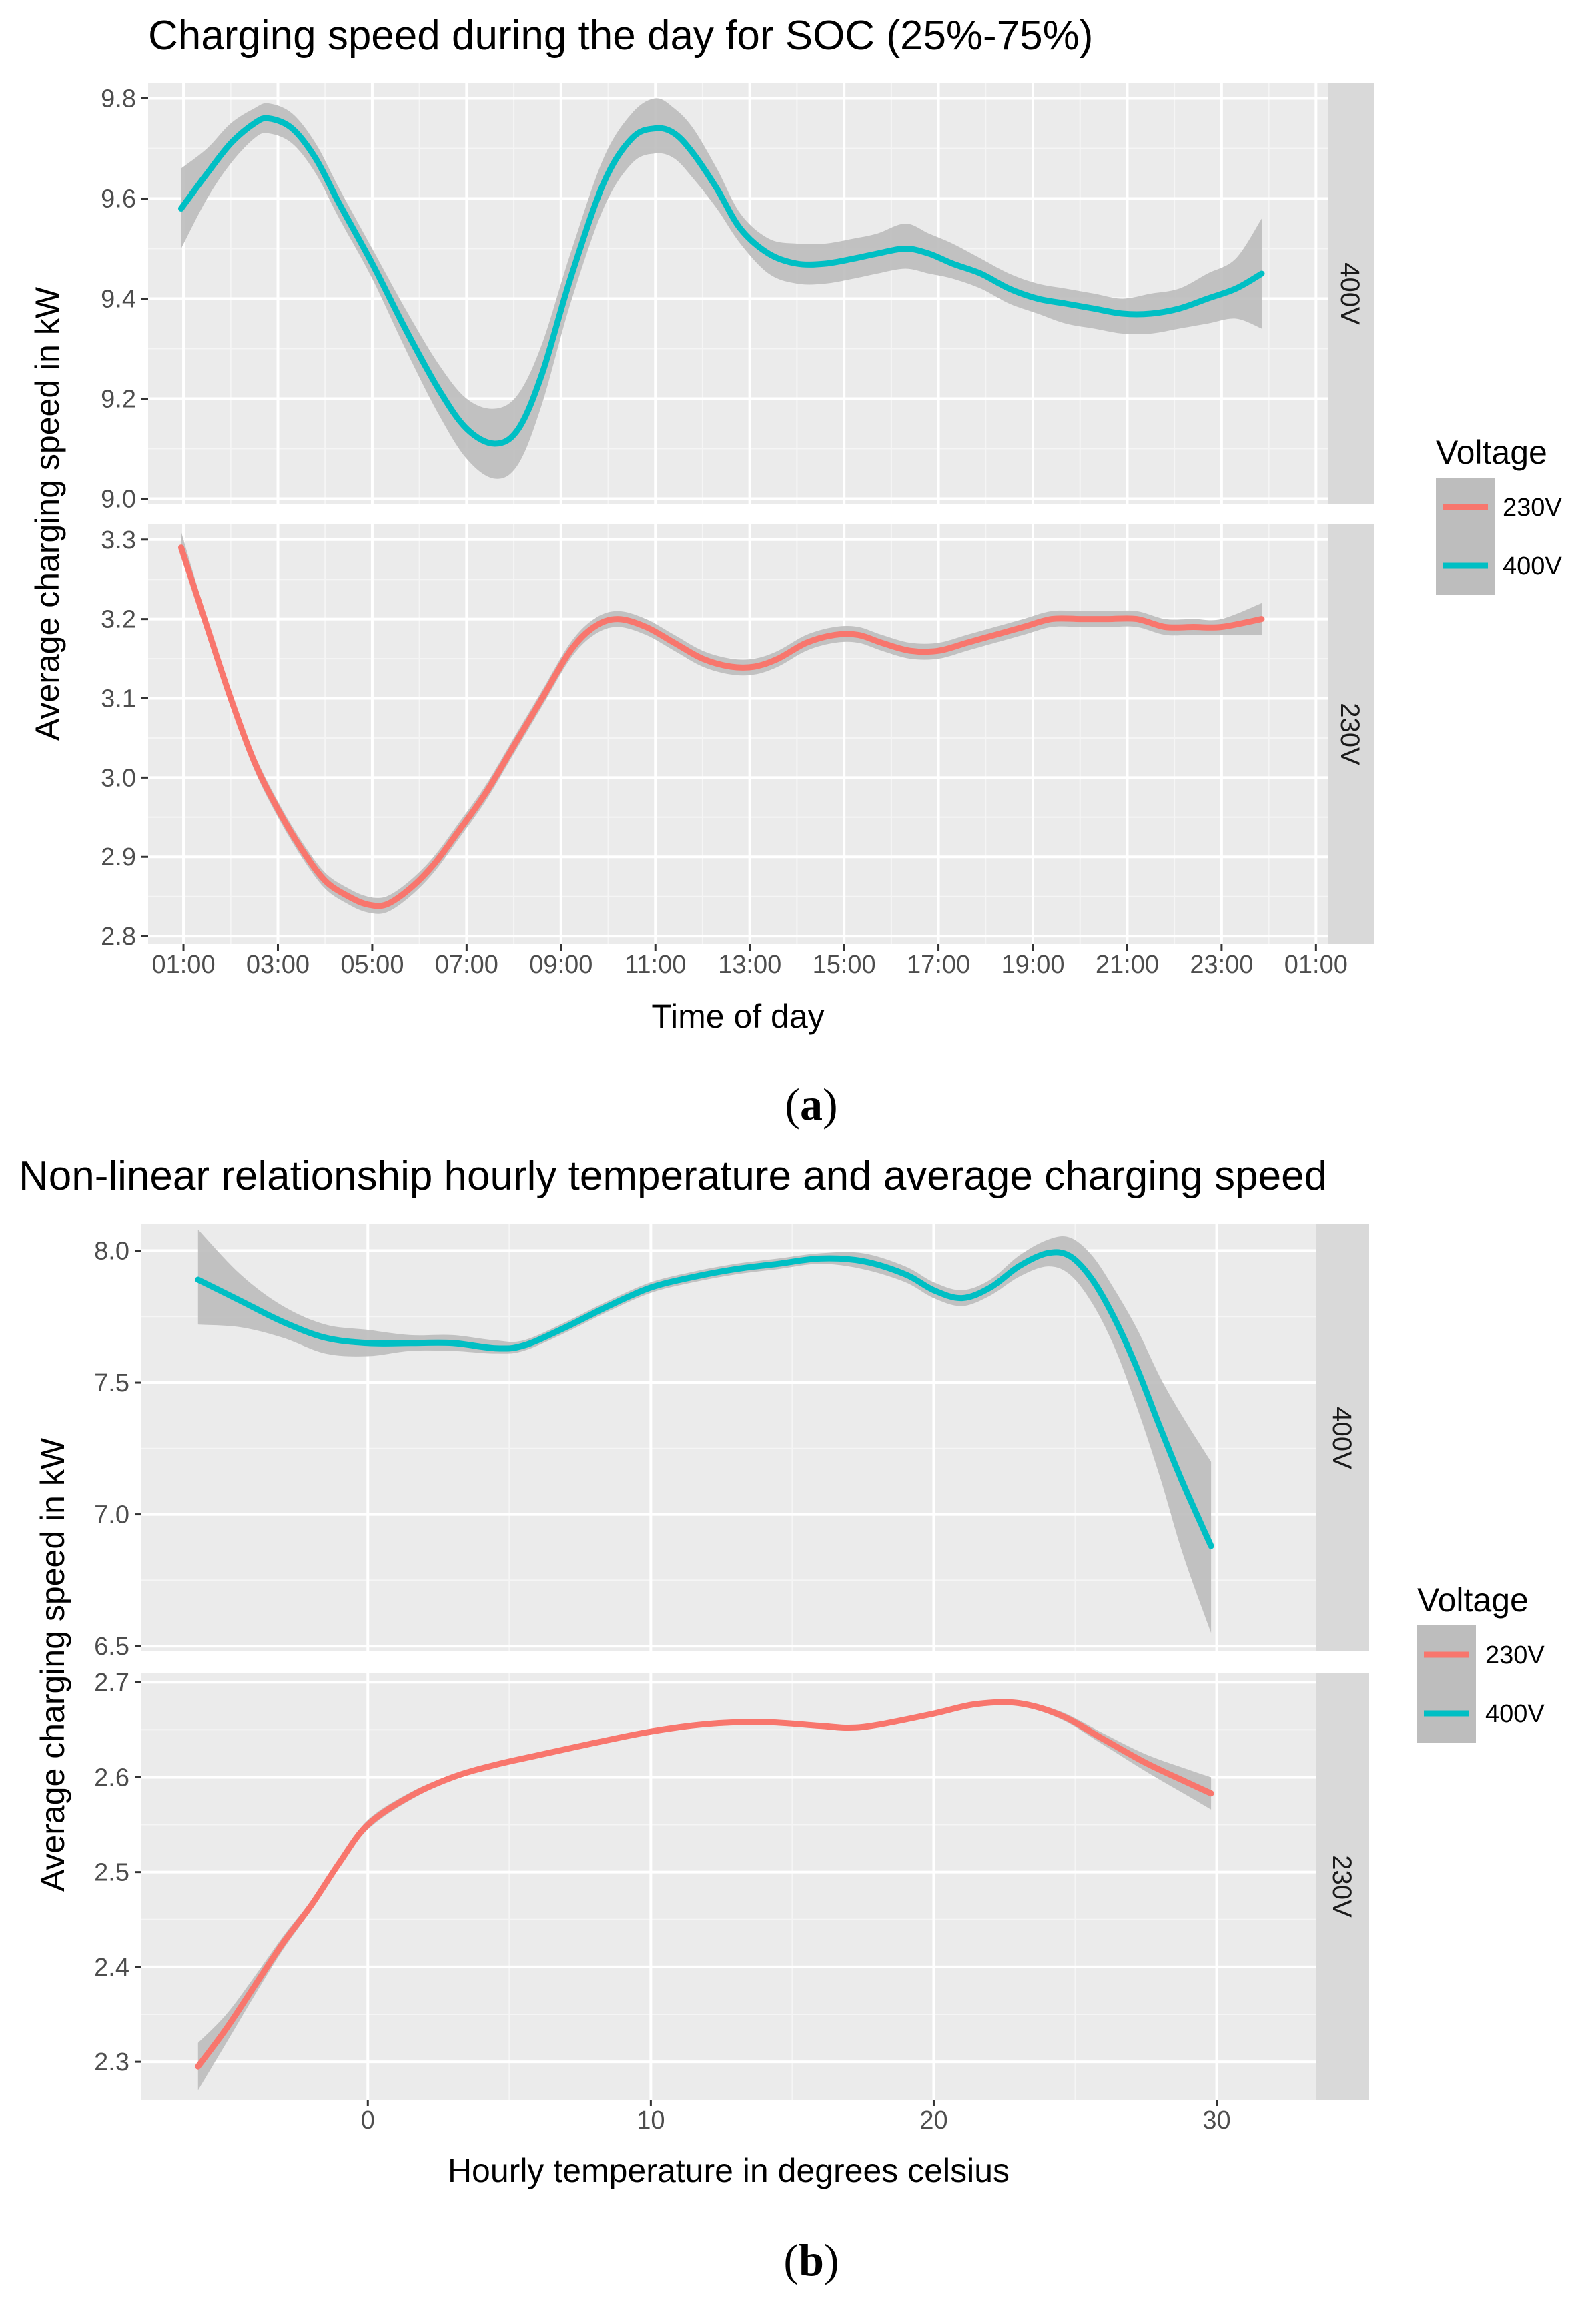  I want to click on chart-b-panel-230v-strip-label: 230V, so click(1341, 1886).